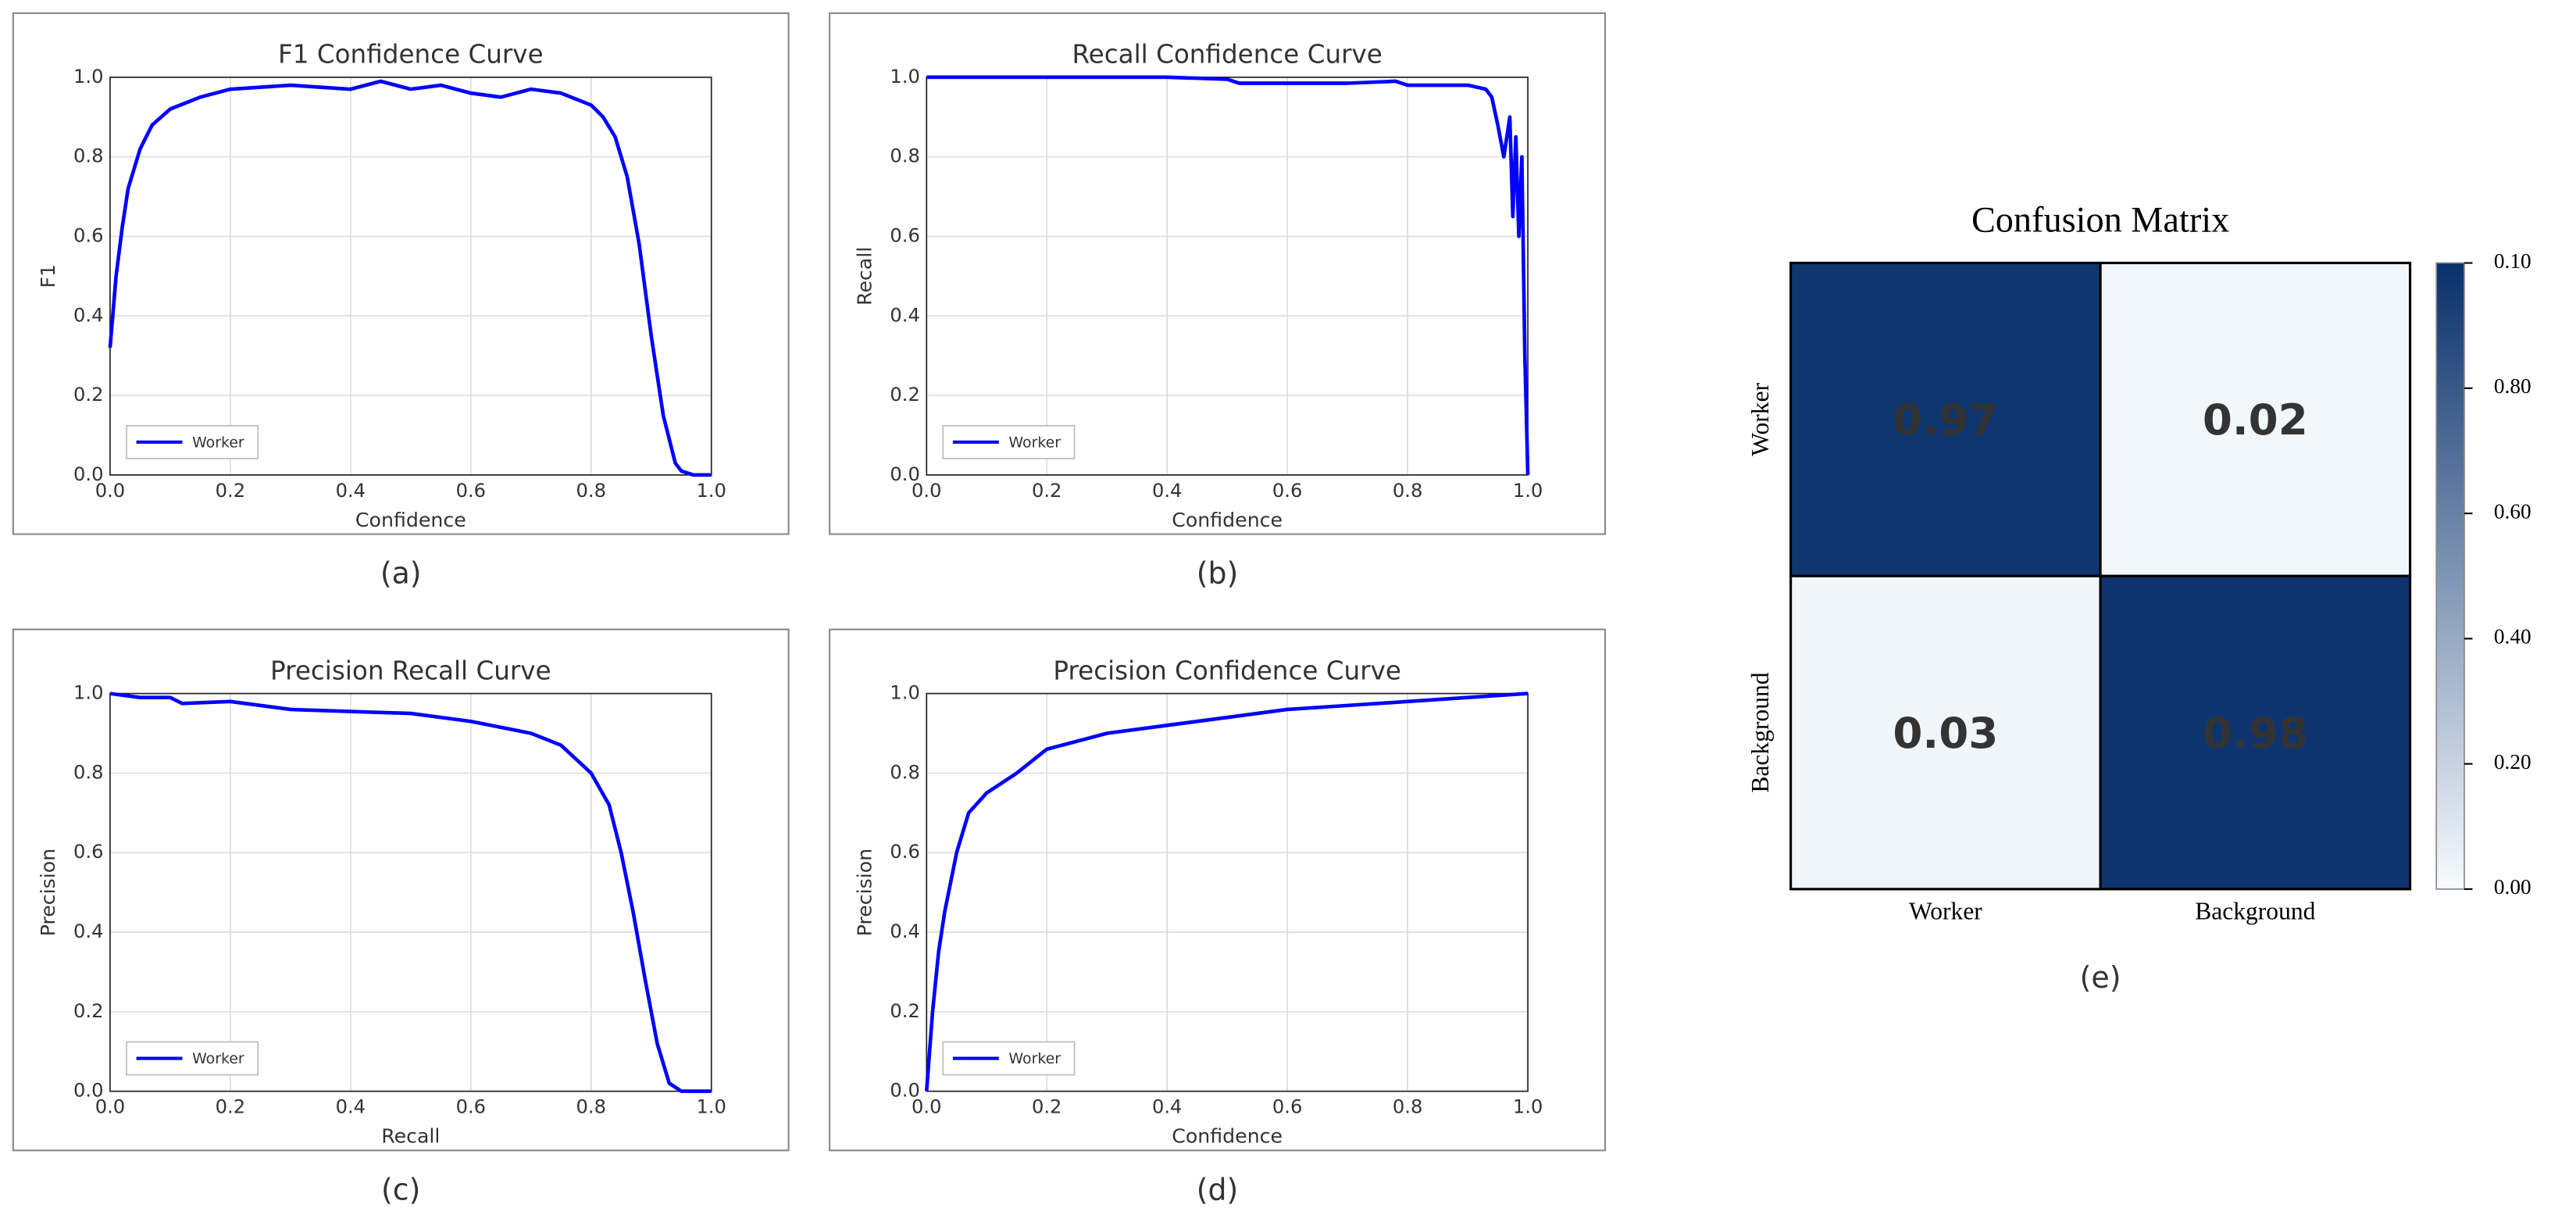  What do you see at coordinates (1227, 55) in the screenshot?
I see `chart-title: Recall Confidence Curve` at bounding box center [1227, 55].